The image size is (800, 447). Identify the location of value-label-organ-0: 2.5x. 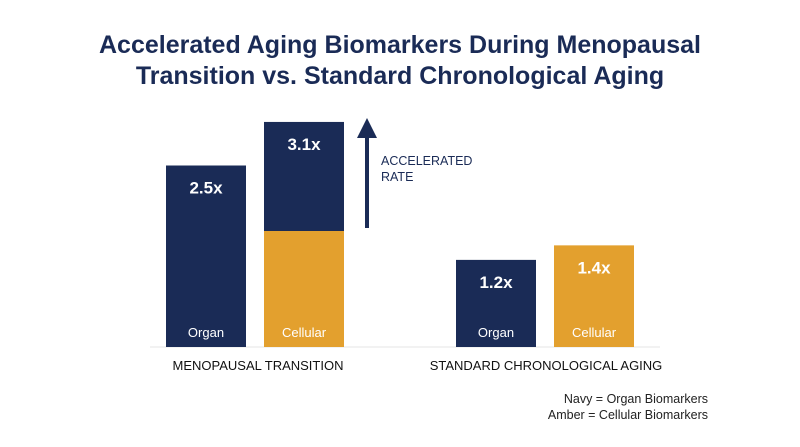
(206, 188).